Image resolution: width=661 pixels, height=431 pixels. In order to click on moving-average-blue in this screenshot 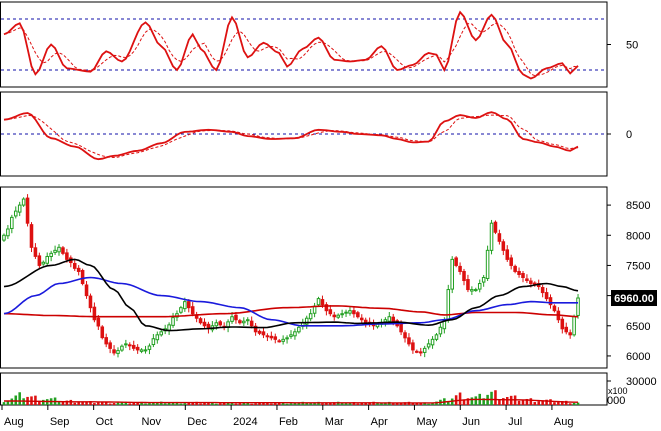, I will do `click(290, 301)`.